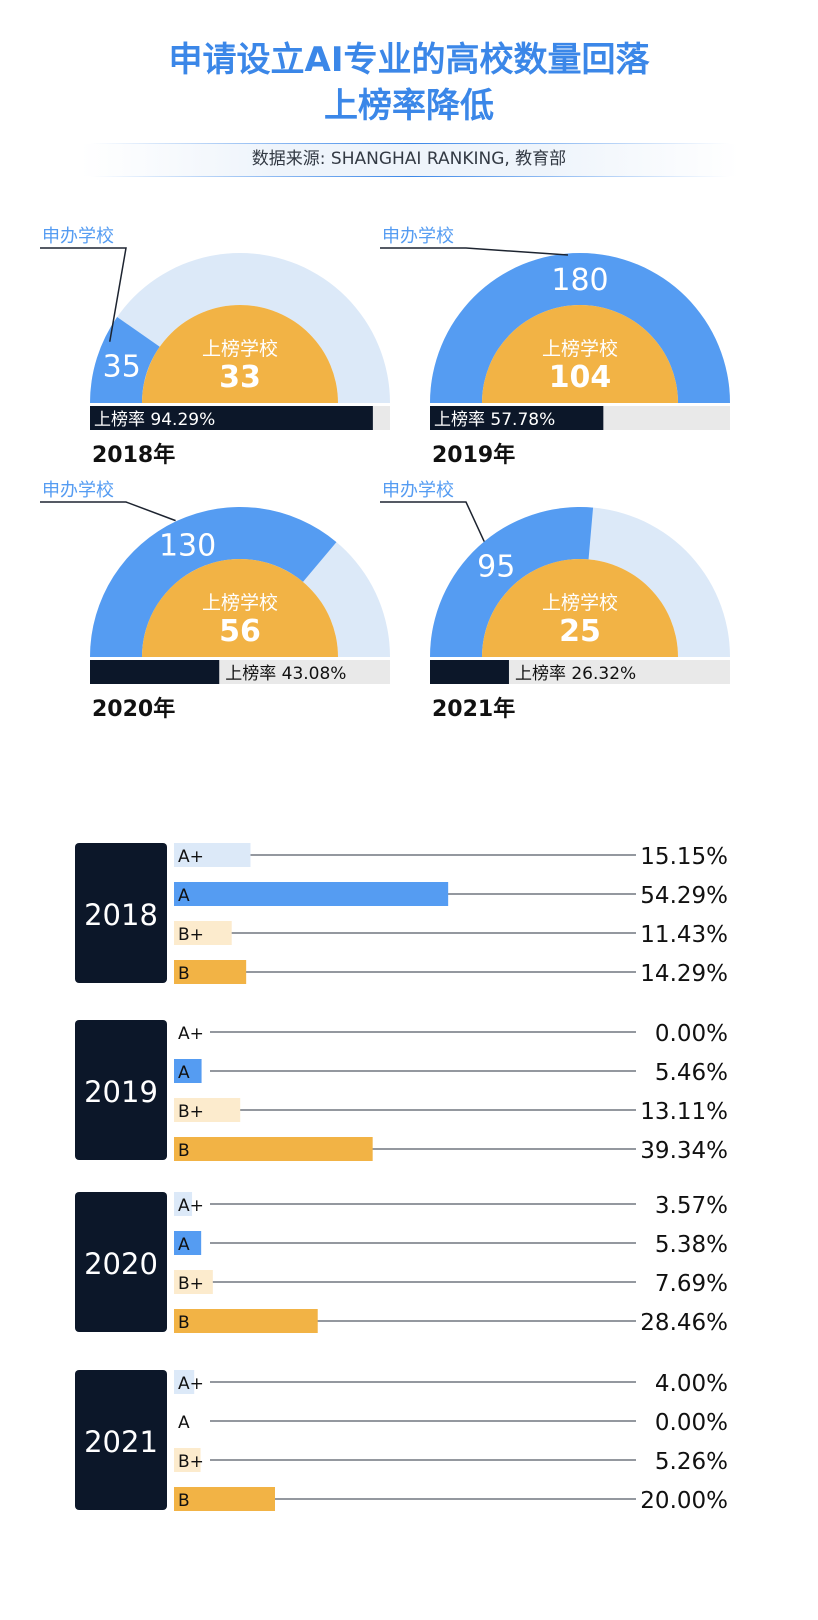 This screenshot has width=818, height=1620. I want to click on grade-value: 7.69%, so click(691, 1284).